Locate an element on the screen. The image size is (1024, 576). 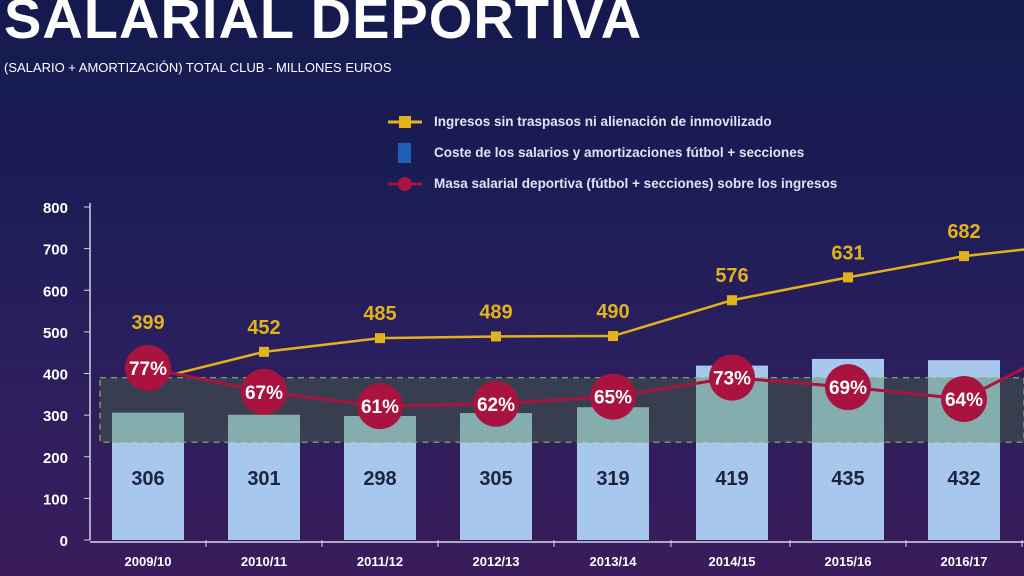
revenue-value-label: 485 is located at coordinates (379, 314).